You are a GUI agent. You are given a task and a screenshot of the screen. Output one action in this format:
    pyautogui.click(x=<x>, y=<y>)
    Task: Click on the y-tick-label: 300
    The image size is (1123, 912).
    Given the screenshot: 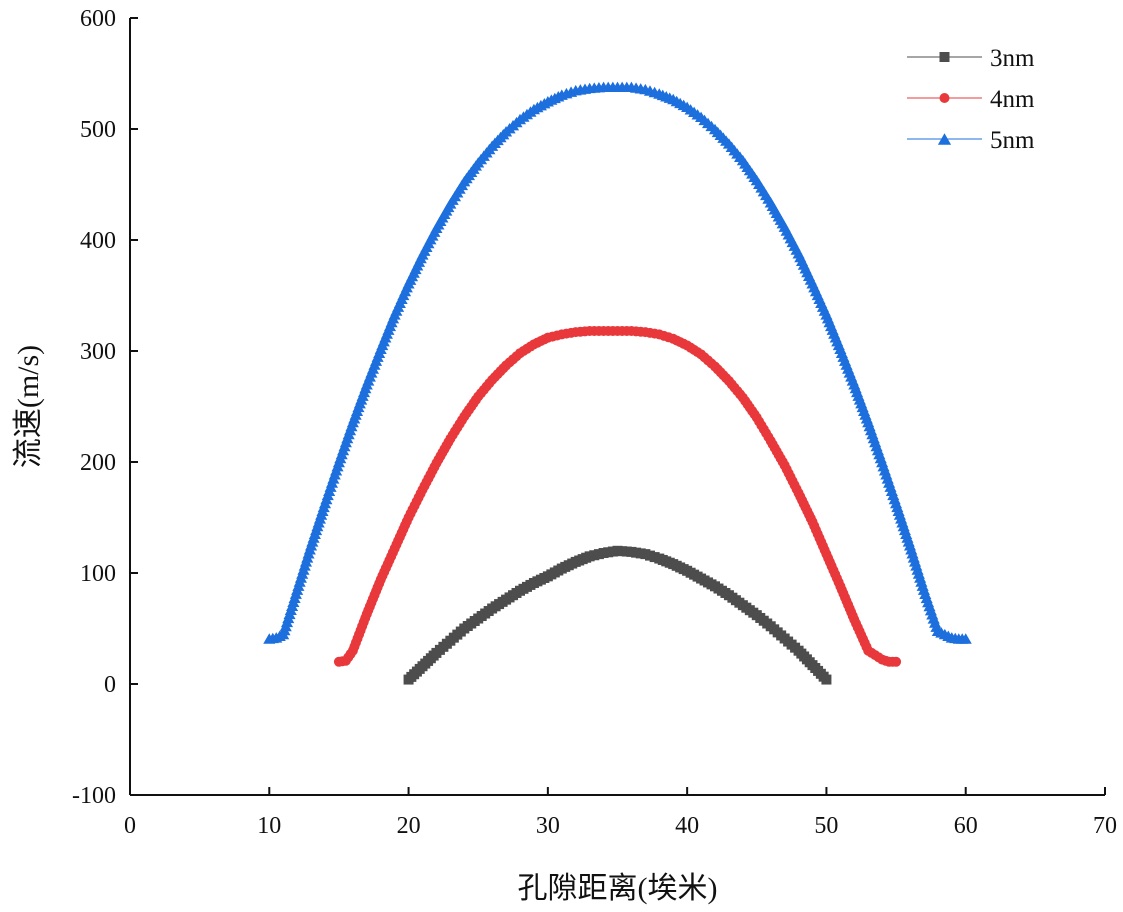 What is the action you would take?
    pyautogui.click(x=98, y=352)
    